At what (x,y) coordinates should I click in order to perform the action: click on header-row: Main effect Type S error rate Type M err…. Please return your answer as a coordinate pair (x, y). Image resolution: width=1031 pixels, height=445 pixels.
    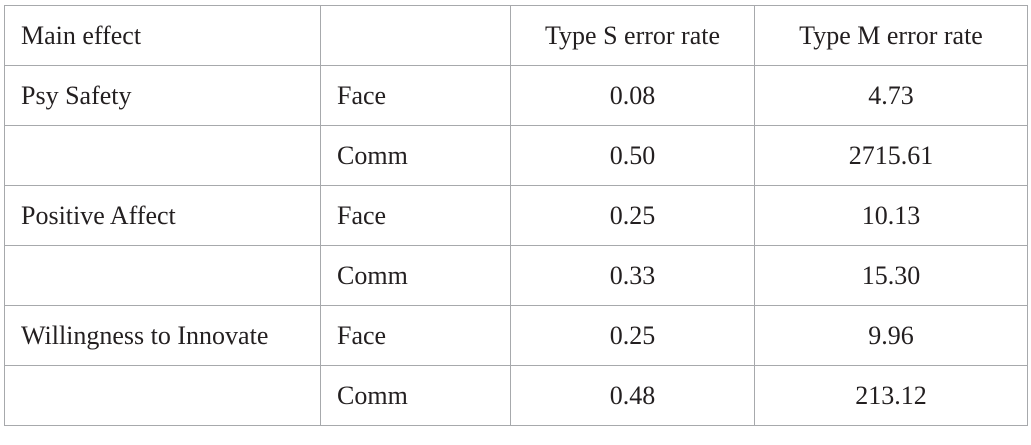
    Looking at the image, I should click on (516, 35).